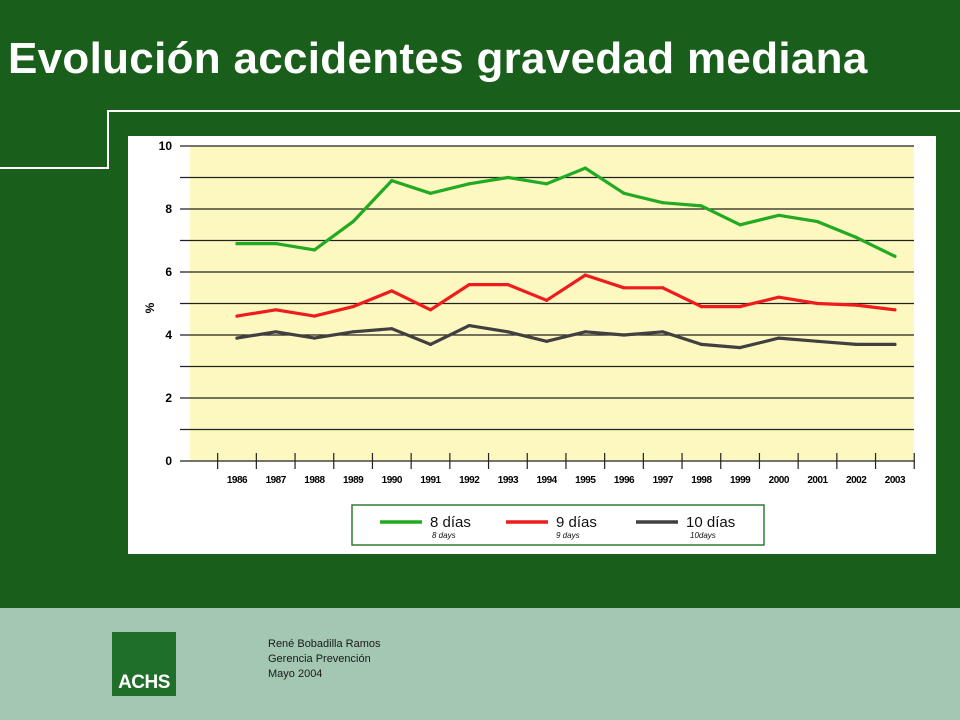 The width and height of the screenshot is (960, 720). I want to click on y-tick-label: 0, so click(168, 461).